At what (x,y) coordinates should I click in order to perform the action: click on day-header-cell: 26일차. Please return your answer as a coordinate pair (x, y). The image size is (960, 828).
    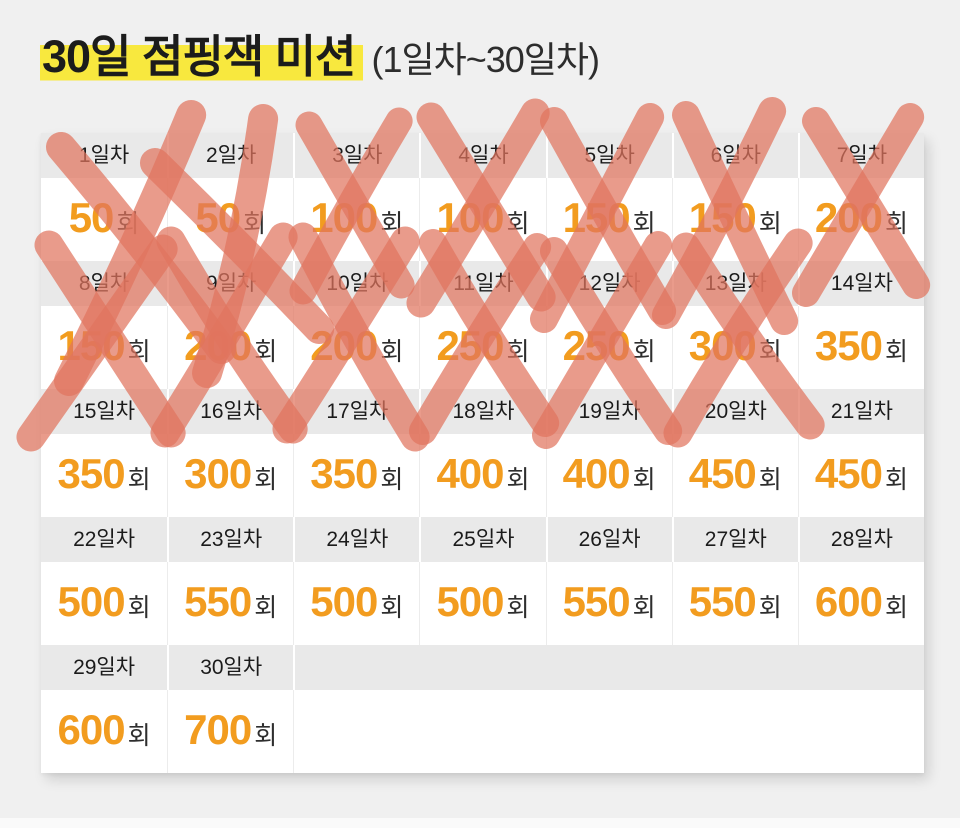
    Looking at the image, I should click on (608, 539).